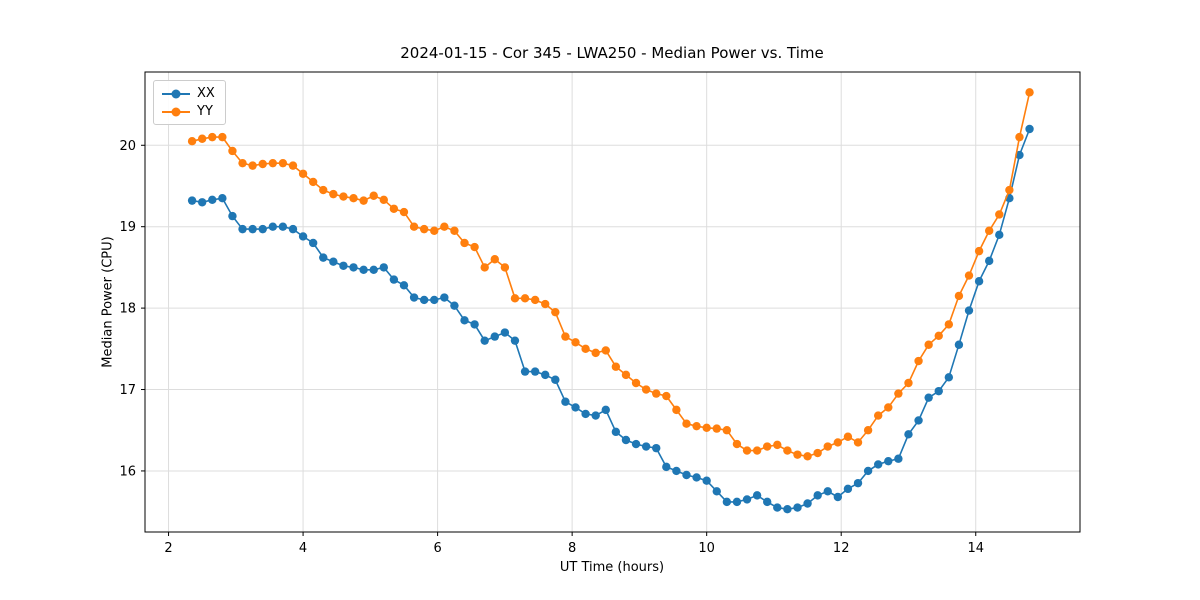  Describe the element at coordinates (168, 548) in the screenshot. I see `x-tick-label: 2` at that location.